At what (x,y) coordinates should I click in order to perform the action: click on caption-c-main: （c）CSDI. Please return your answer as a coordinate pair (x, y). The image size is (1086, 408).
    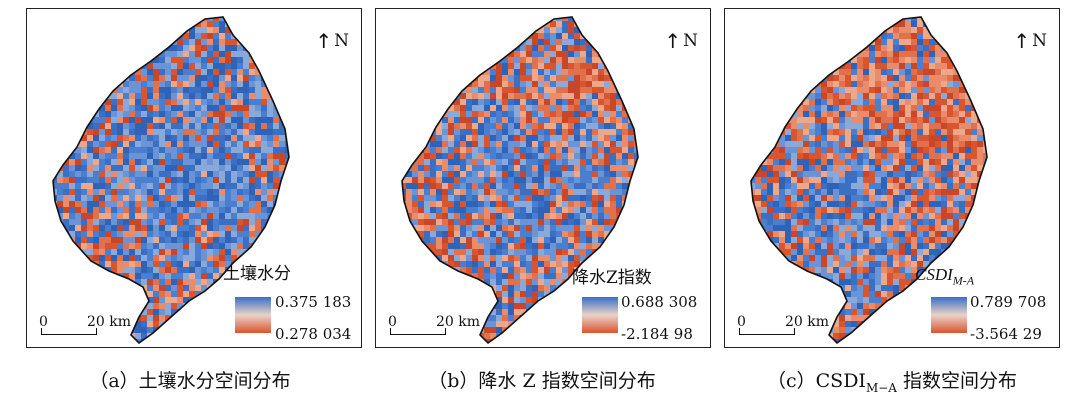
    Looking at the image, I should click on (816, 381).